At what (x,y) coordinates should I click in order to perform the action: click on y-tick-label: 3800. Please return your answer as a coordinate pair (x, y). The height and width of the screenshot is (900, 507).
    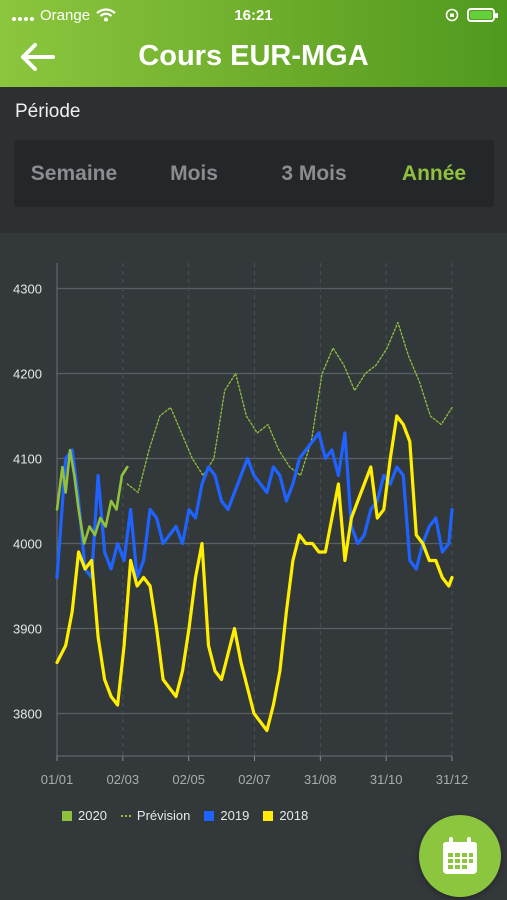
    Looking at the image, I should click on (27, 714).